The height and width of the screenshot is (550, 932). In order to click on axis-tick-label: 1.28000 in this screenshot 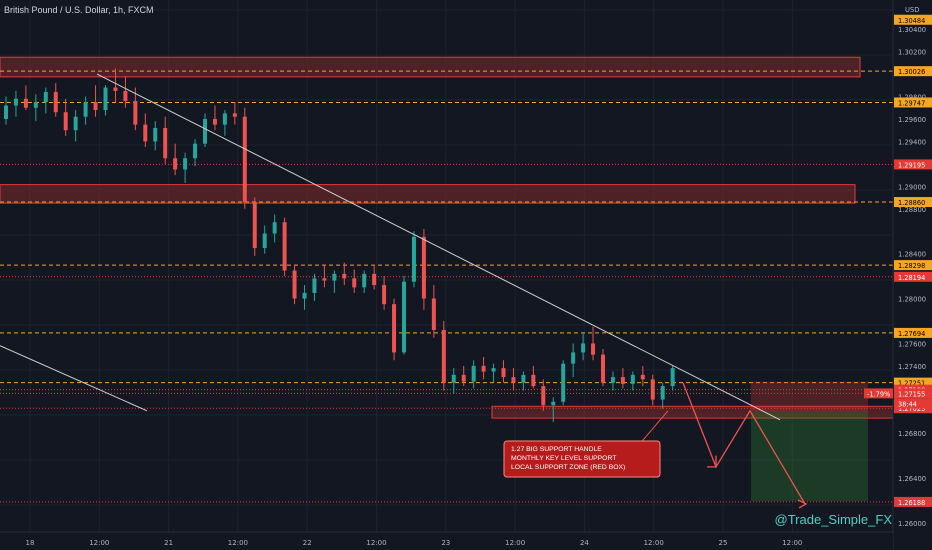, I will do `click(912, 300)`.